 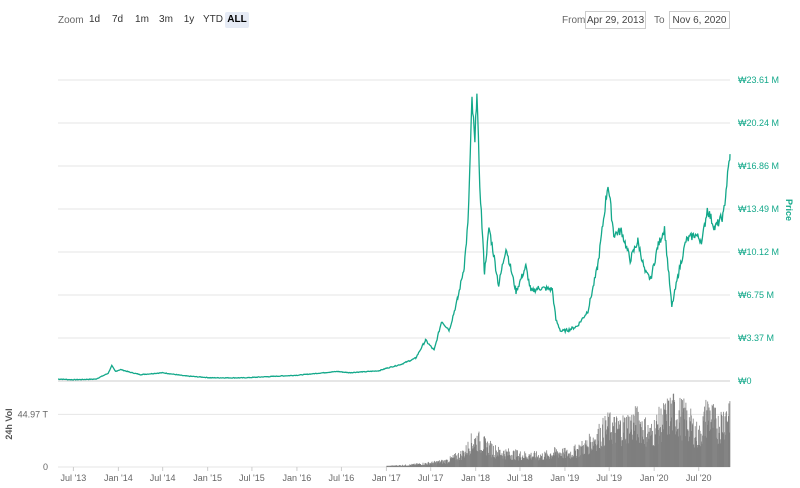 I want to click on zoom-ytd-button: YTD, so click(x=213, y=19).